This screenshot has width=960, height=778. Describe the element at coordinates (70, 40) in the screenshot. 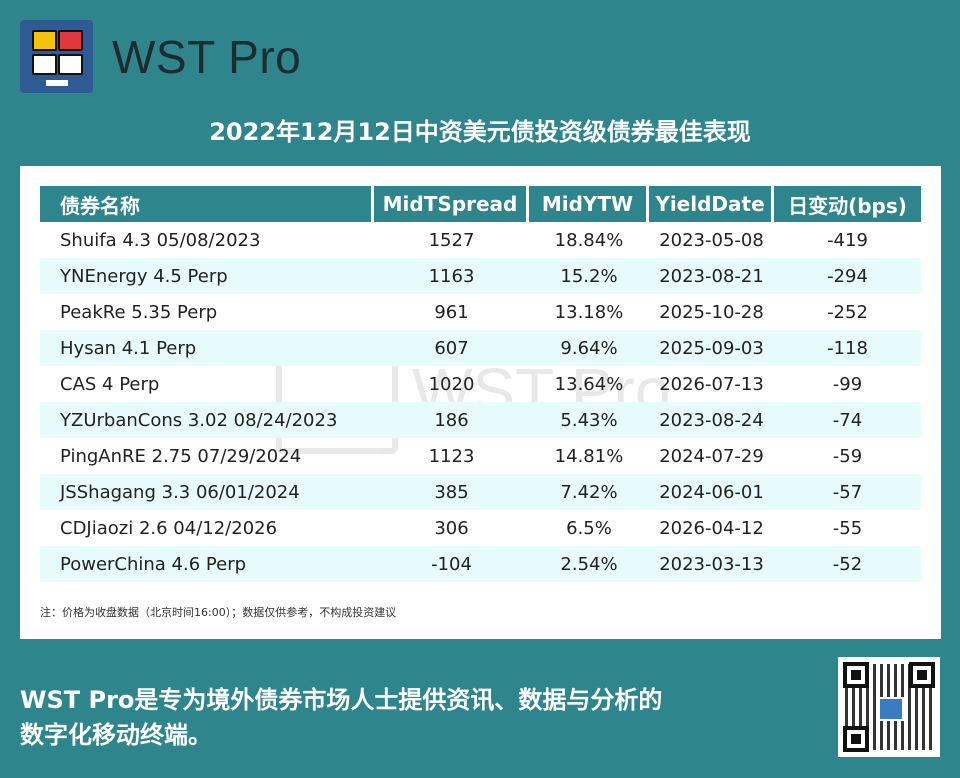

I see `logo-square-red` at that location.